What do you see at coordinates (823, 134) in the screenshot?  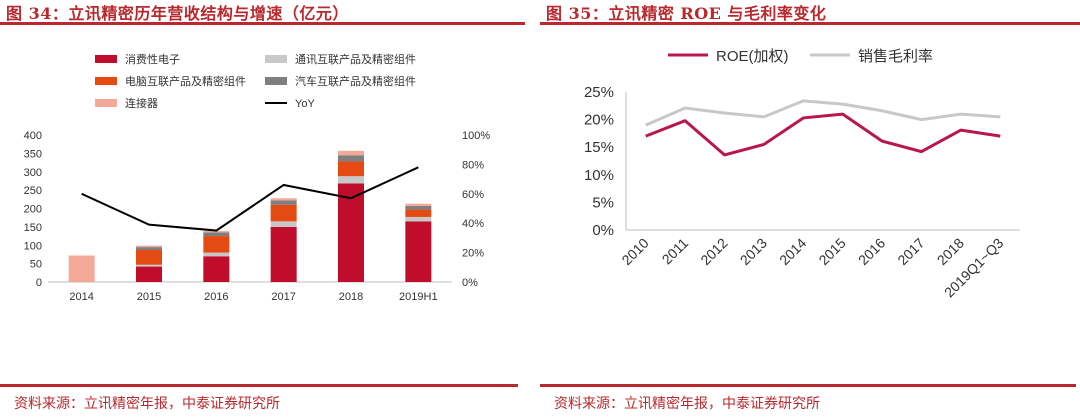 I see `roe-line` at bounding box center [823, 134].